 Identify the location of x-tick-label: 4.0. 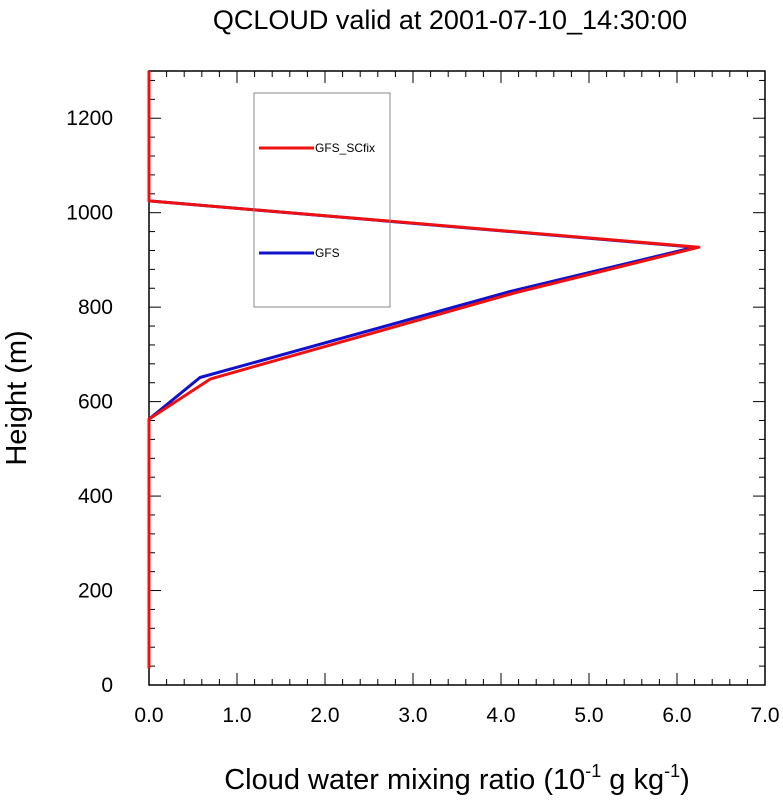
(500, 715).